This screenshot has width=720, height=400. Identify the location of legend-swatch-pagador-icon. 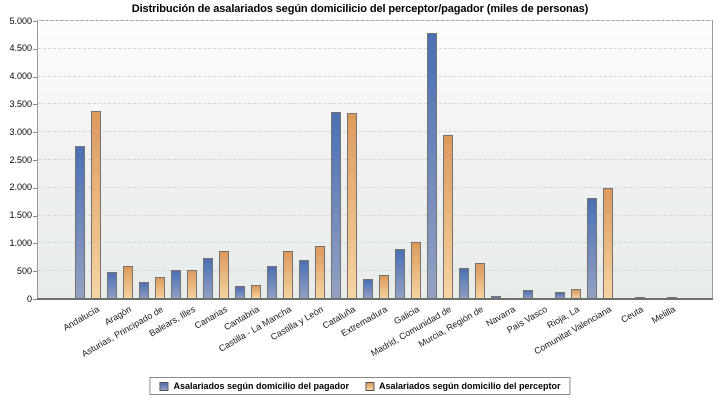
(164, 386).